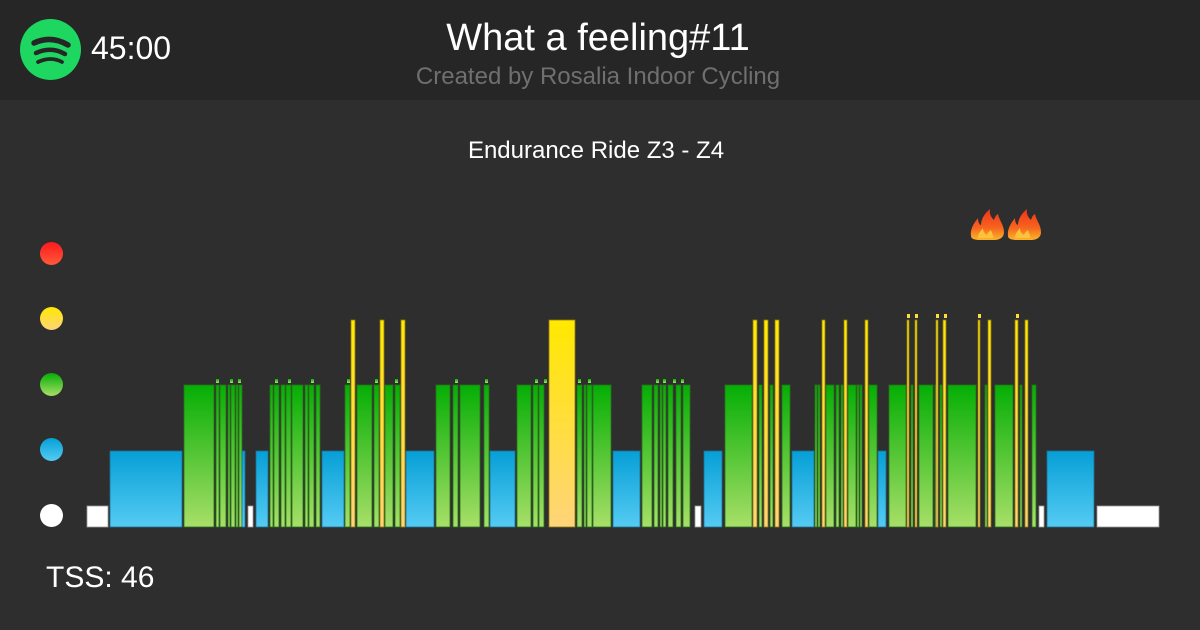  I want to click on spotify-logo-icon, so click(50, 49).